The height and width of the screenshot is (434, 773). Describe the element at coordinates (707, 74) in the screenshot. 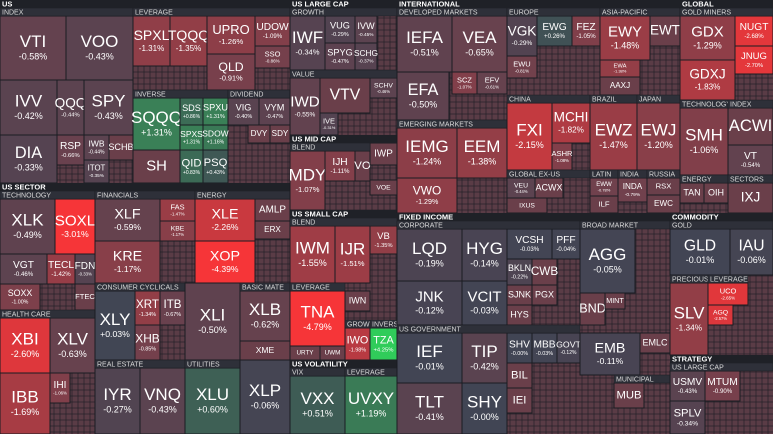

I see `ticker: GDXJ` at that location.